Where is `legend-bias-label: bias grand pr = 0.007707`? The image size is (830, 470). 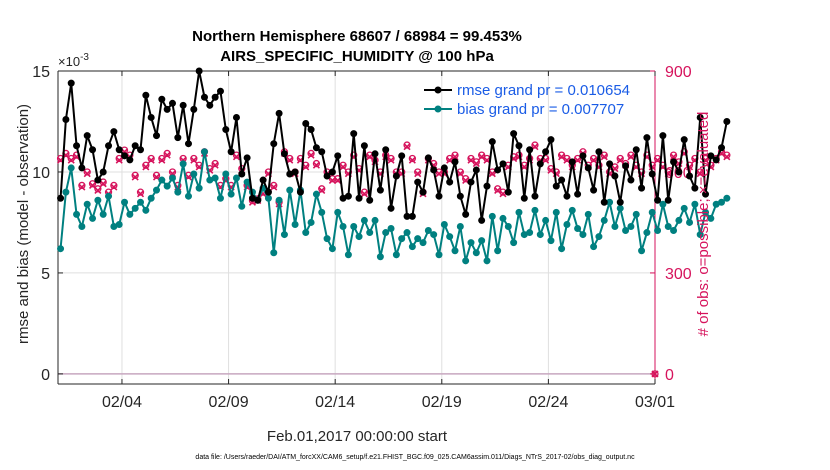
legend-bias-label: bias grand pr = 0.007707 is located at coordinates (540, 109).